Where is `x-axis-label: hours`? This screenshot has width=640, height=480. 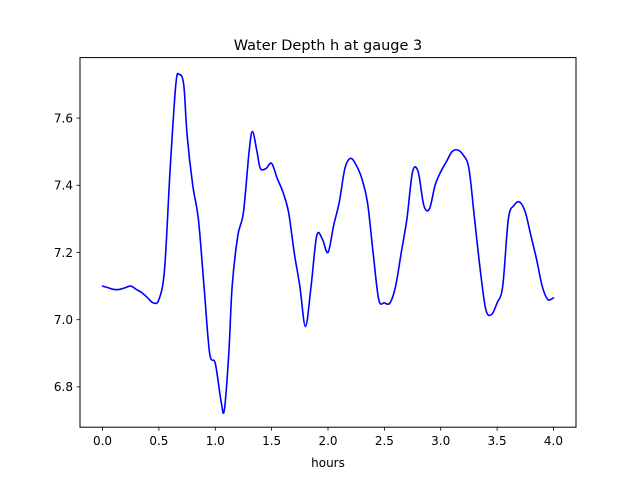 x-axis-label: hours is located at coordinates (328, 463).